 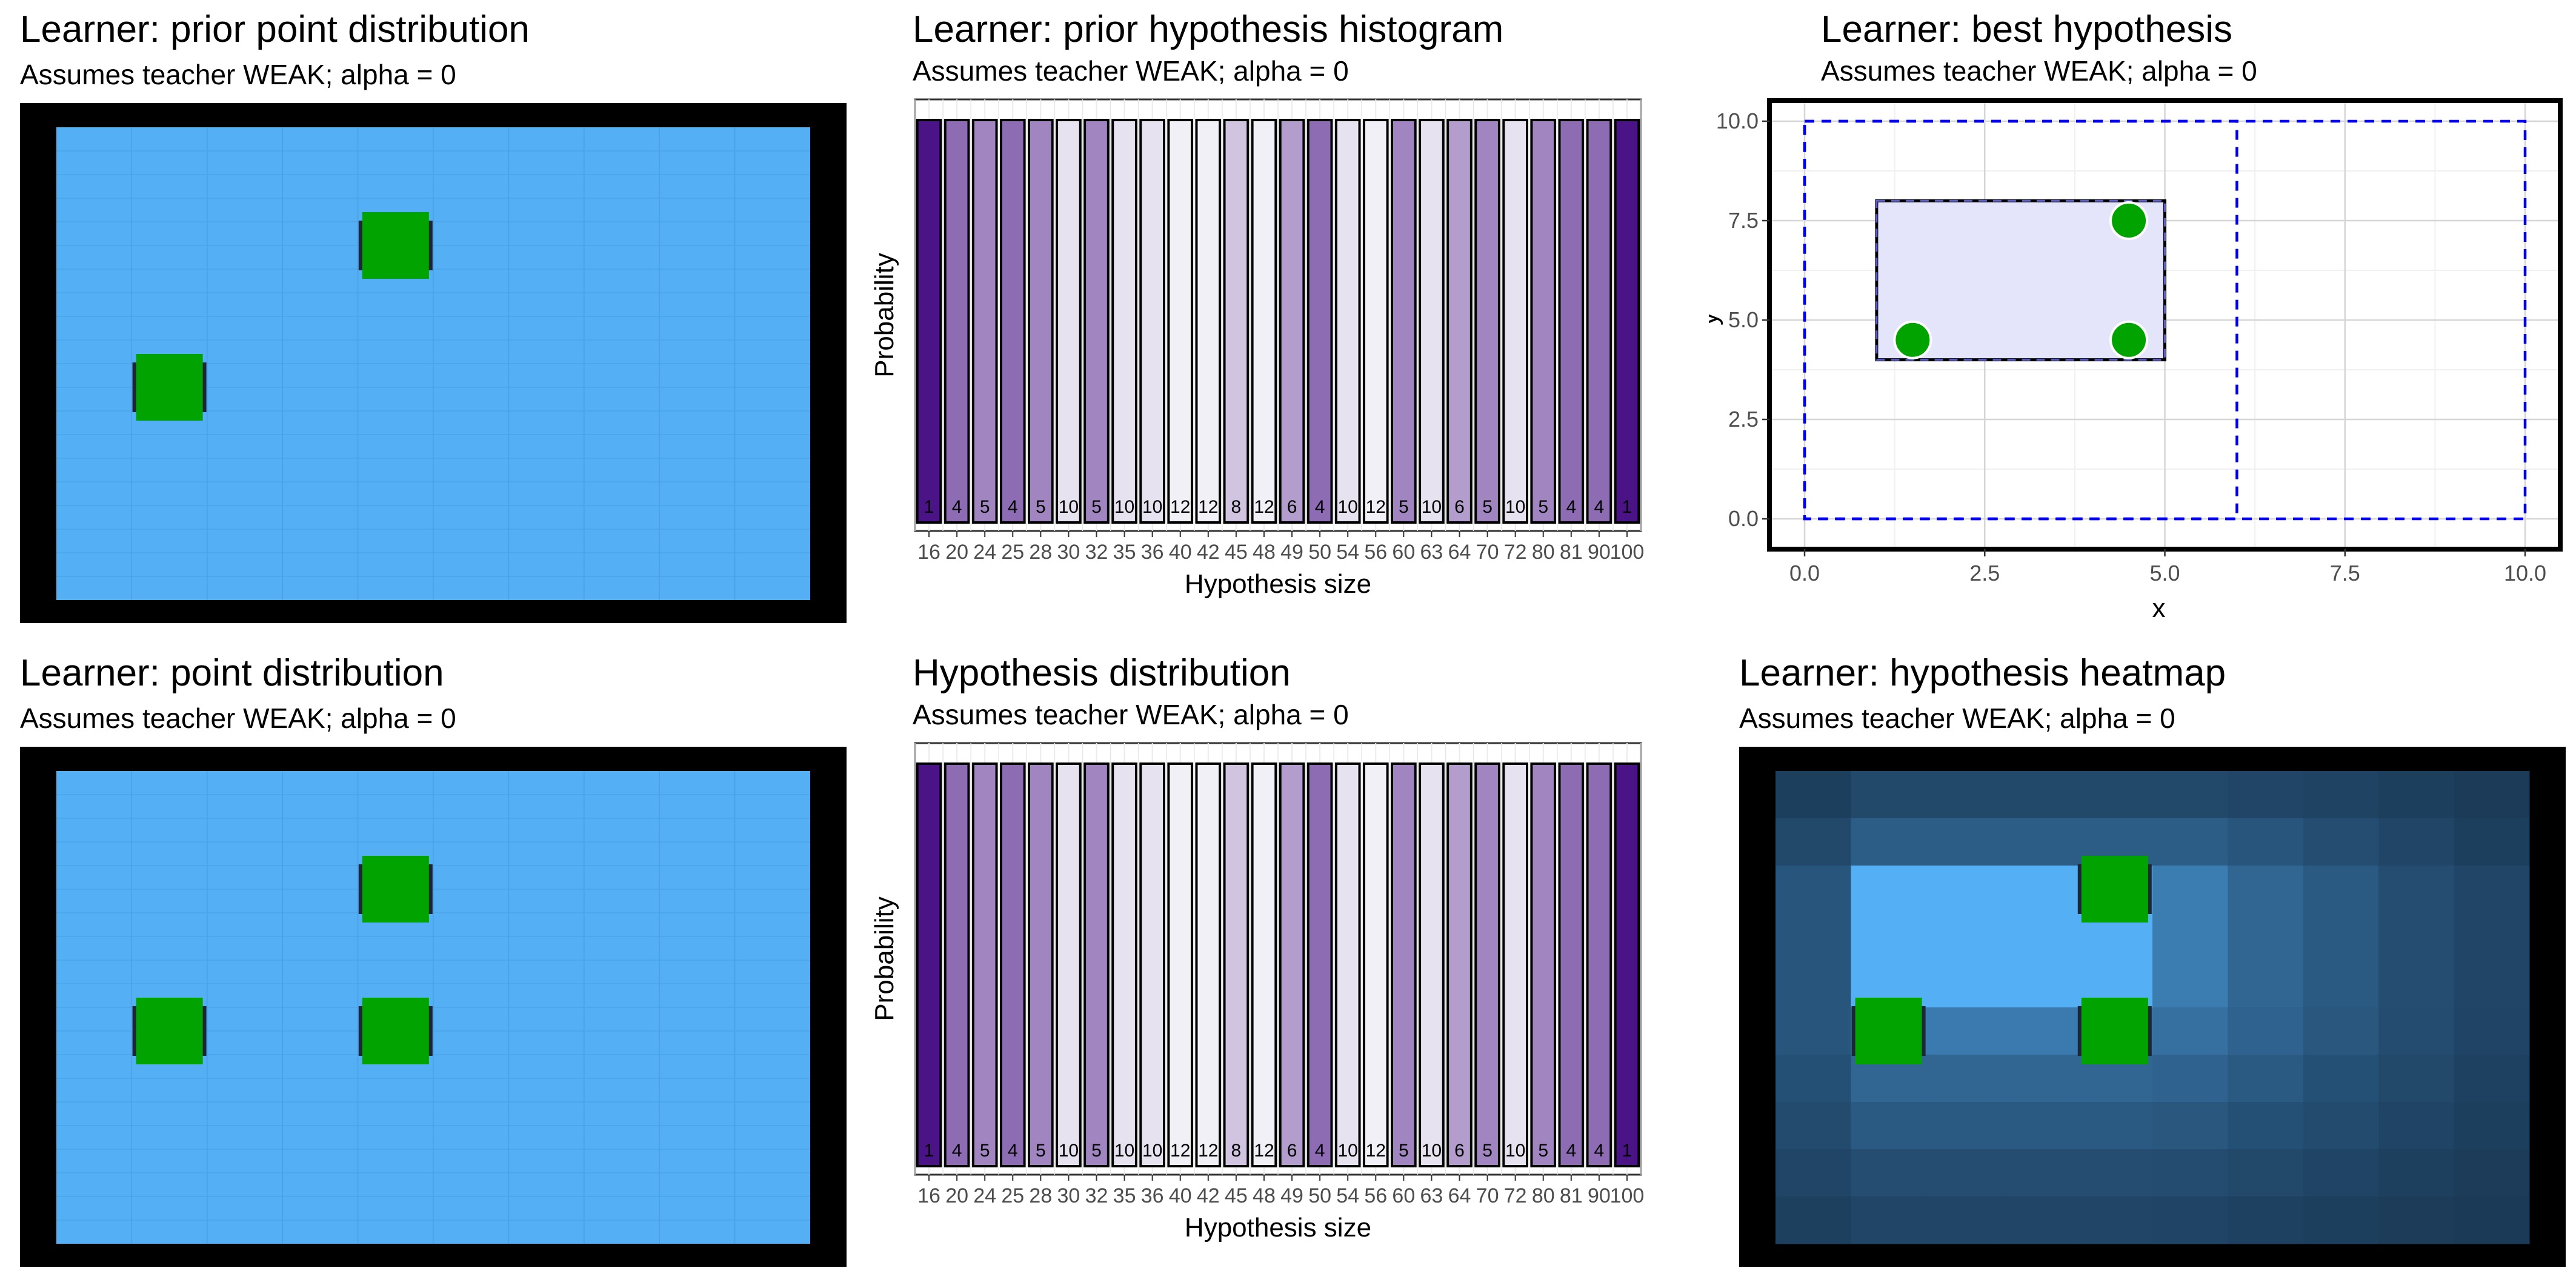 What do you see at coordinates (232, 673) in the screenshot?
I see `panel-title: Learner: point distribution` at bounding box center [232, 673].